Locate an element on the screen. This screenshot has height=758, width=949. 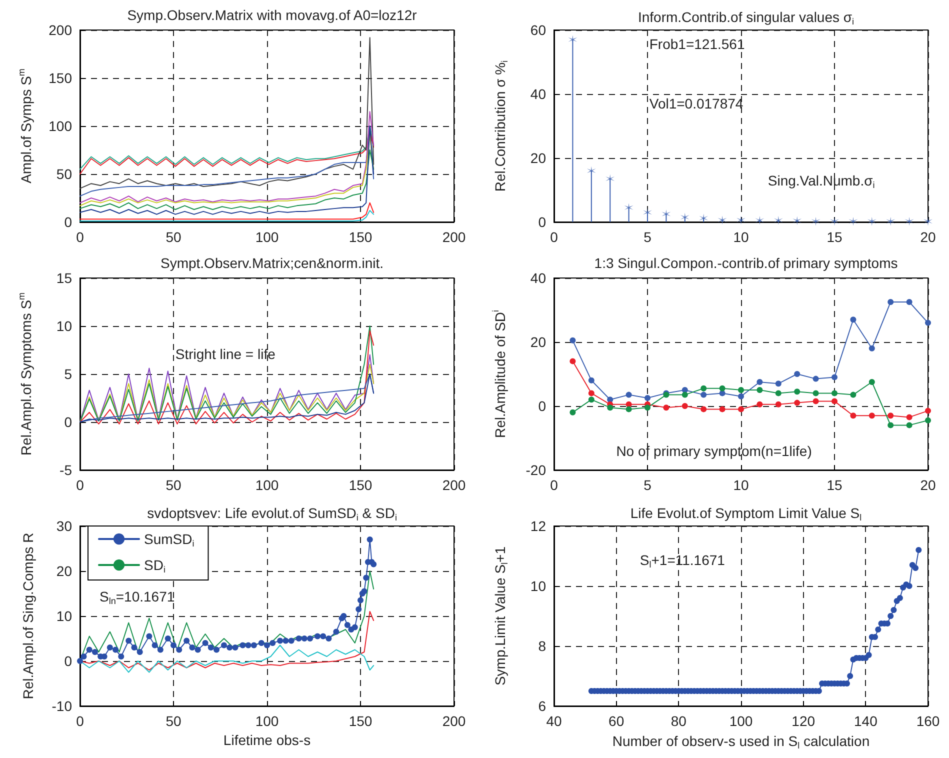
y-tick-label: 150 is located at coordinates (60, 78).